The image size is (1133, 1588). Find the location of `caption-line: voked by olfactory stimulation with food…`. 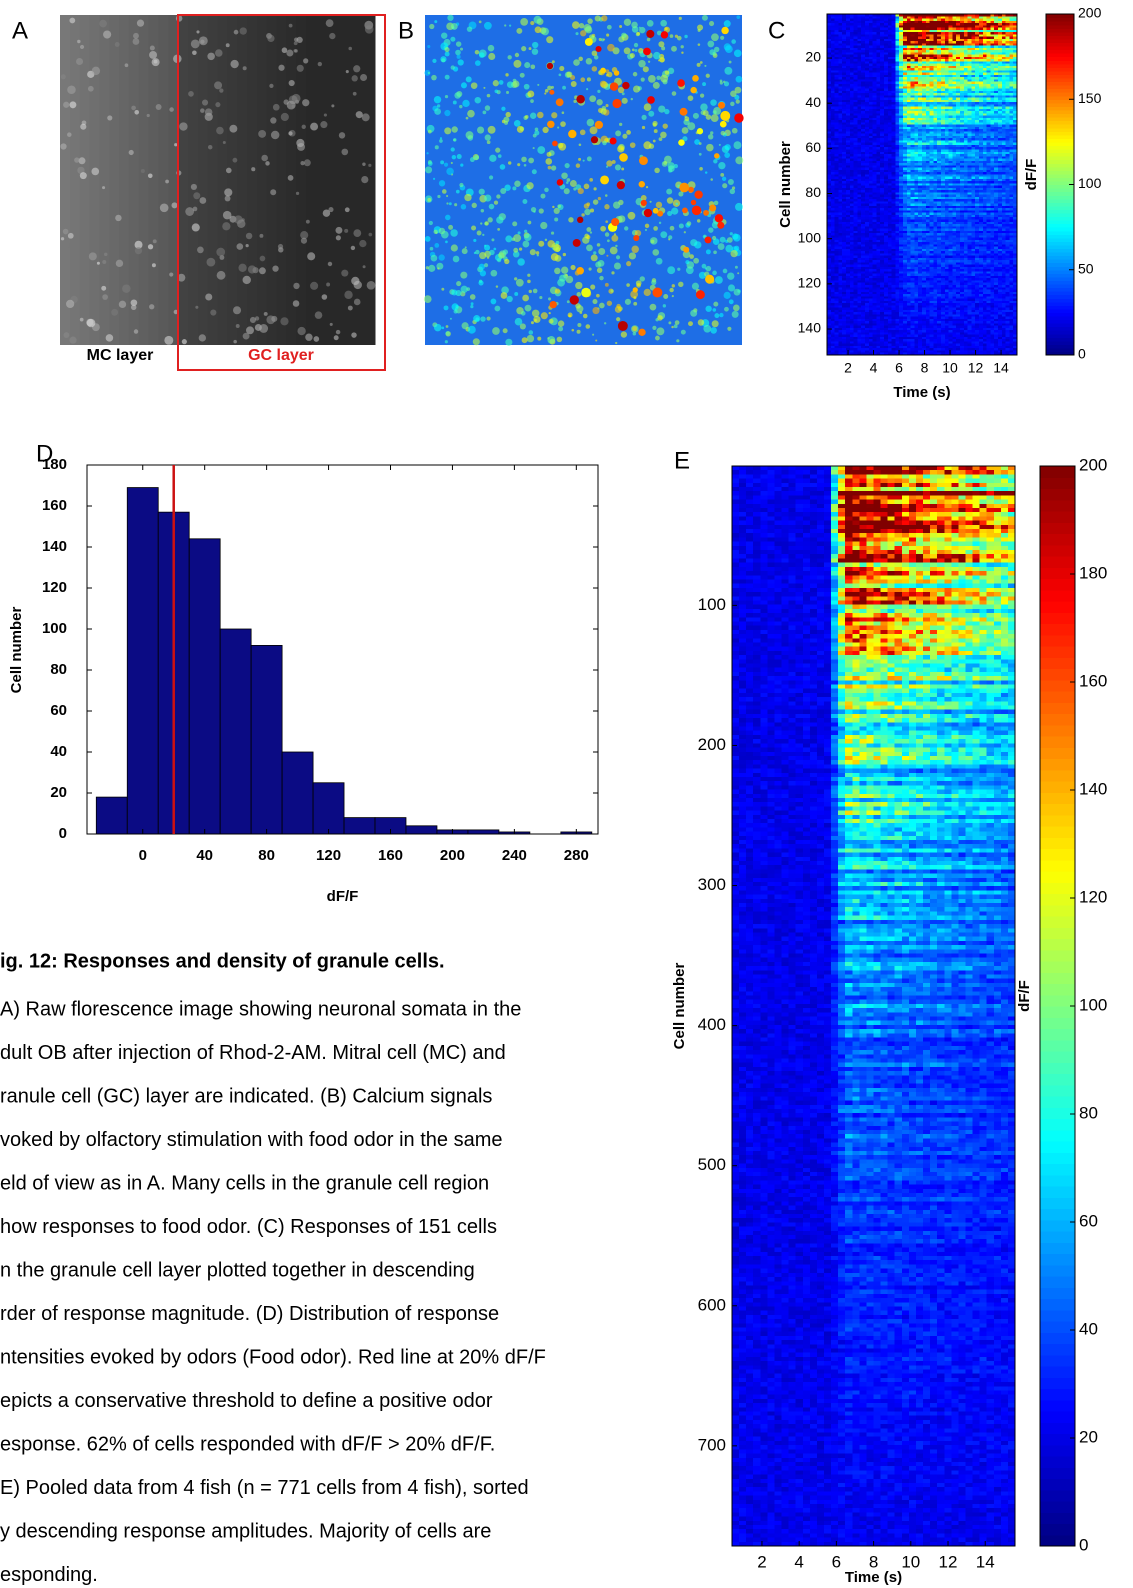

caption-line: voked by olfactory stimulation with food… is located at coordinates (251, 1140).